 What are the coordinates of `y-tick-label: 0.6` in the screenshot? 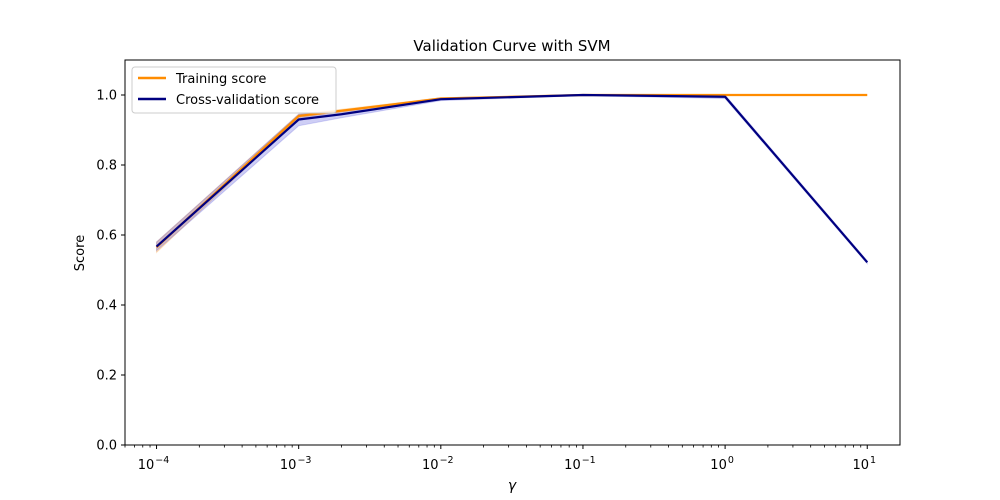 It's located at (106, 236).